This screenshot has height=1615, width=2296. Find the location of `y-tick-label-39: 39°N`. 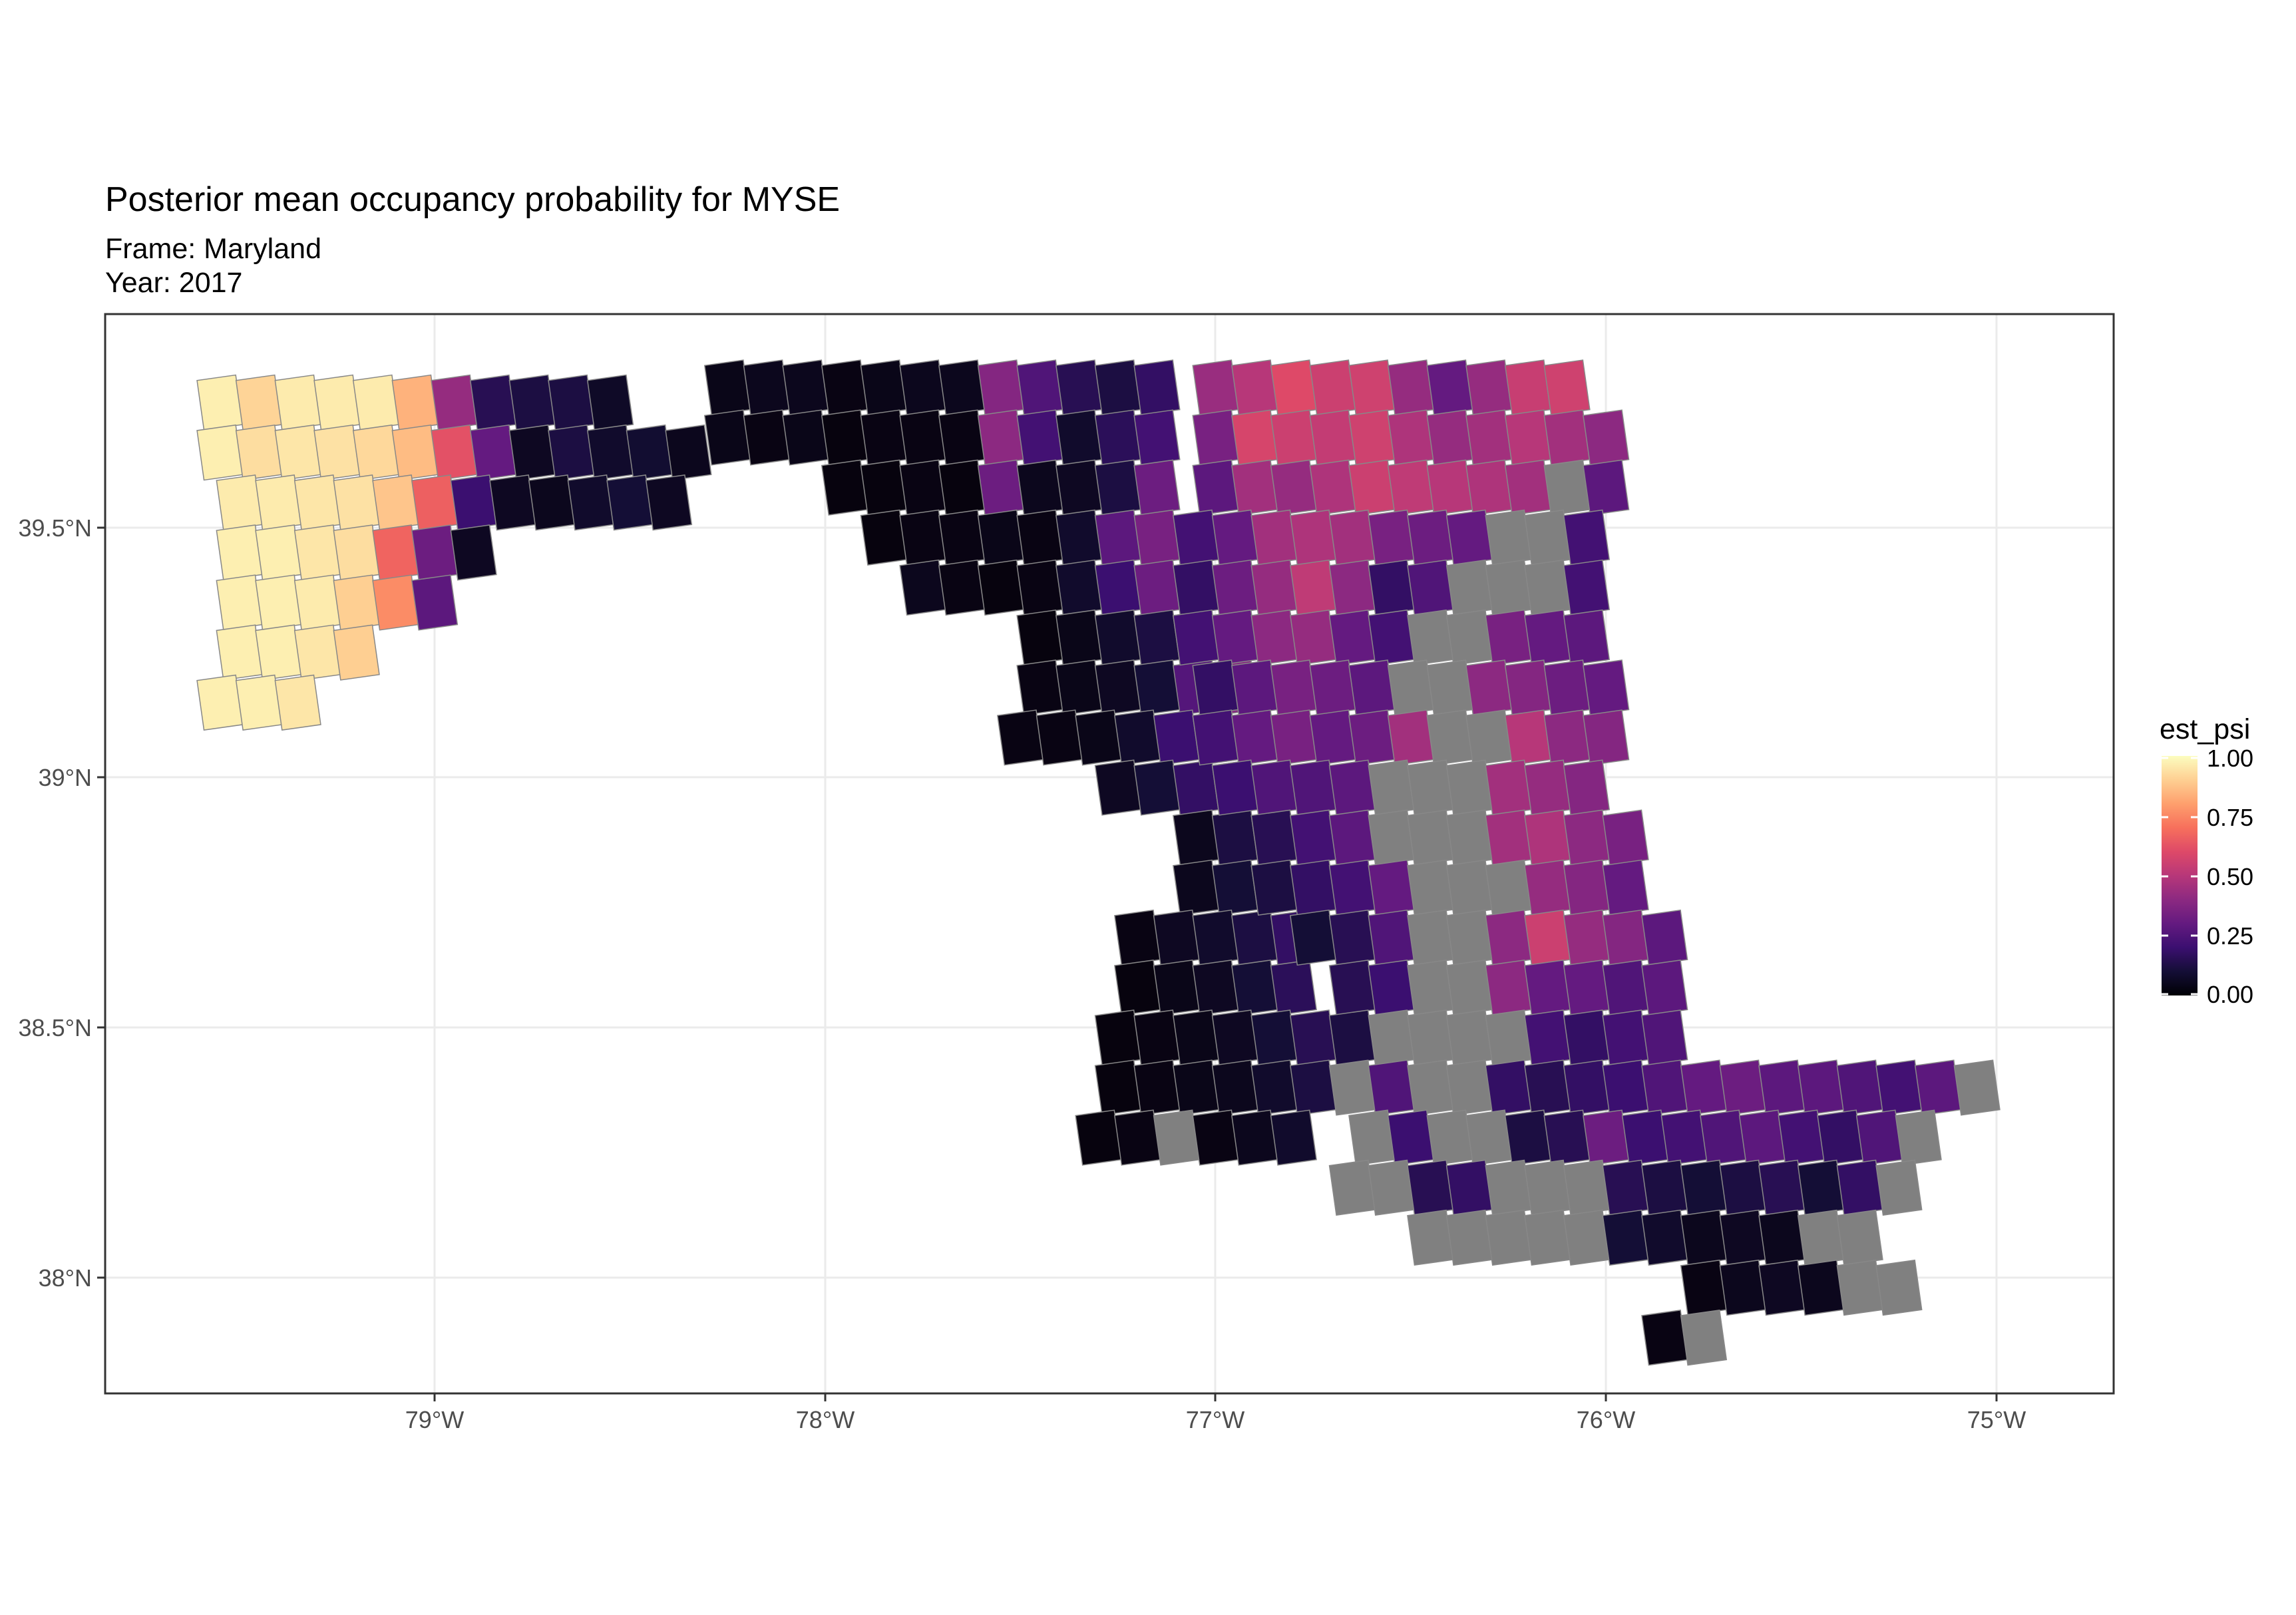

y-tick-label-39: 39°N is located at coordinates (65, 777).